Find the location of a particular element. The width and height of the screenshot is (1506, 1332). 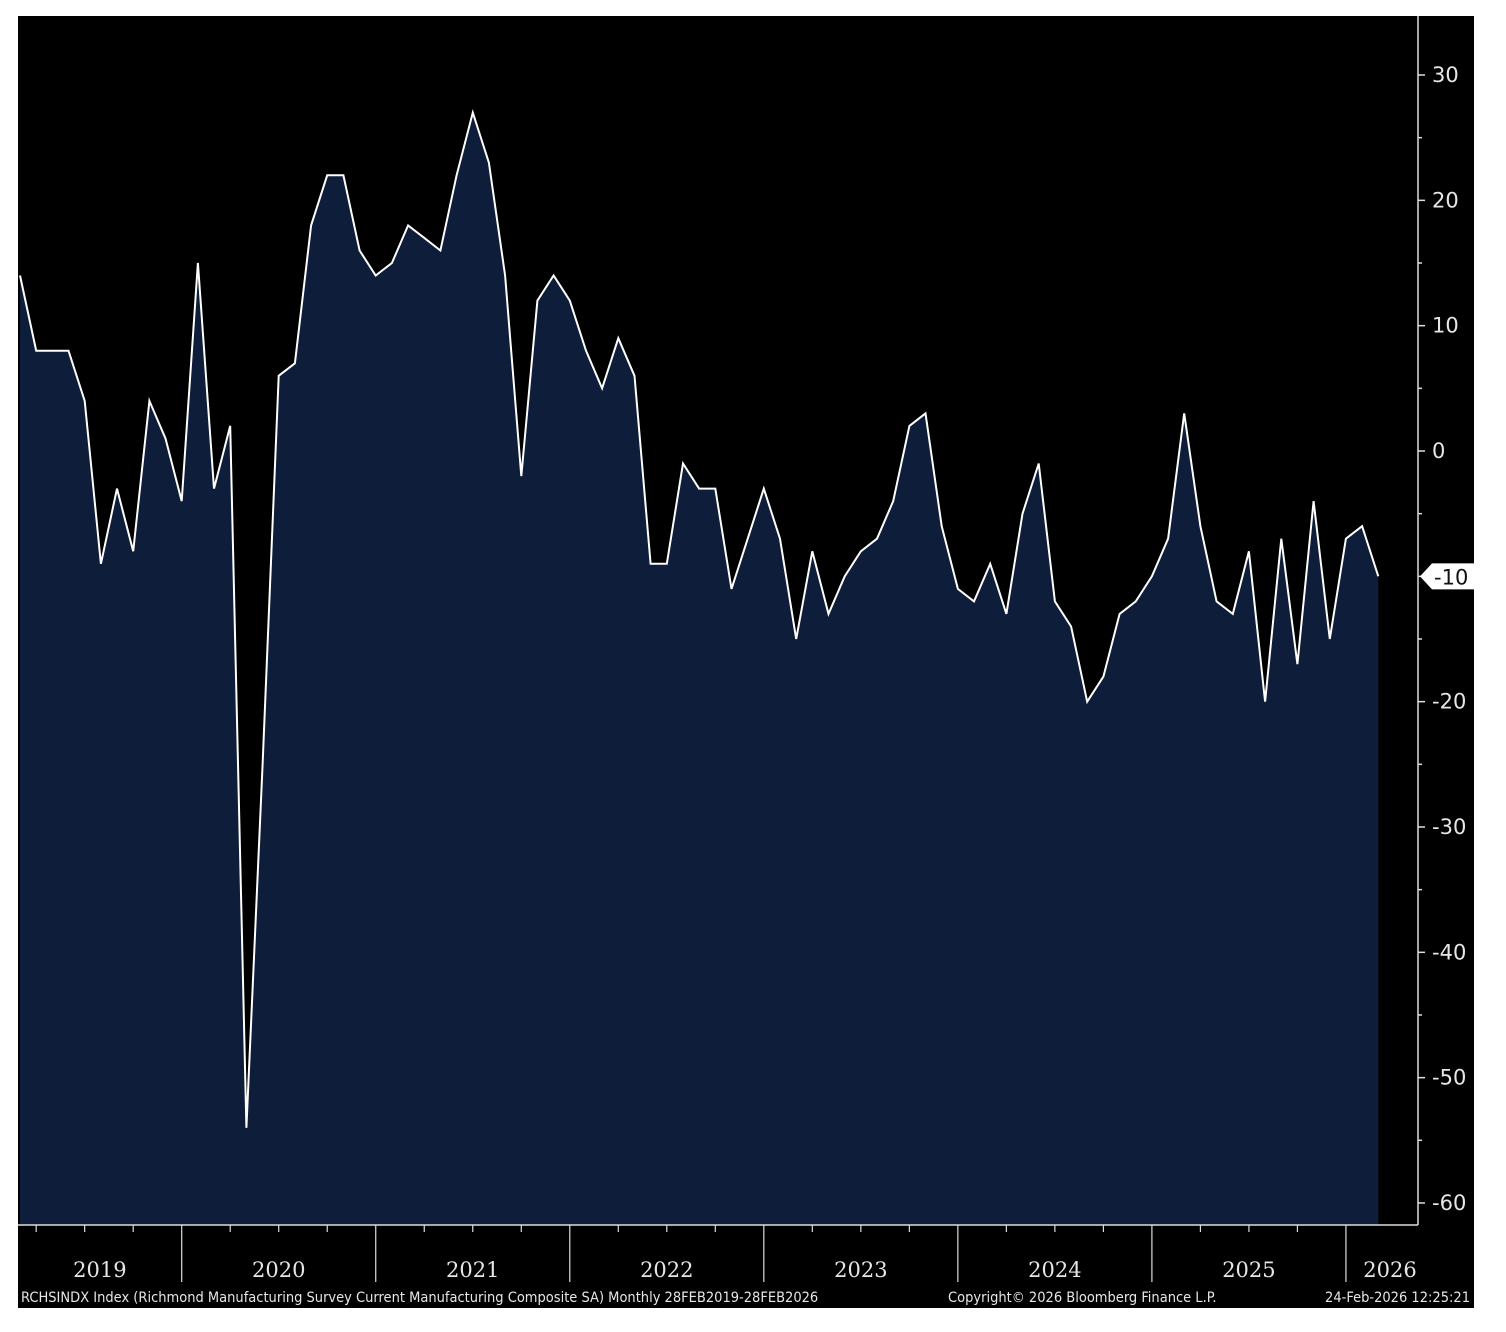

x-tick-label: 2024 is located at coordinates (1054, 1270).